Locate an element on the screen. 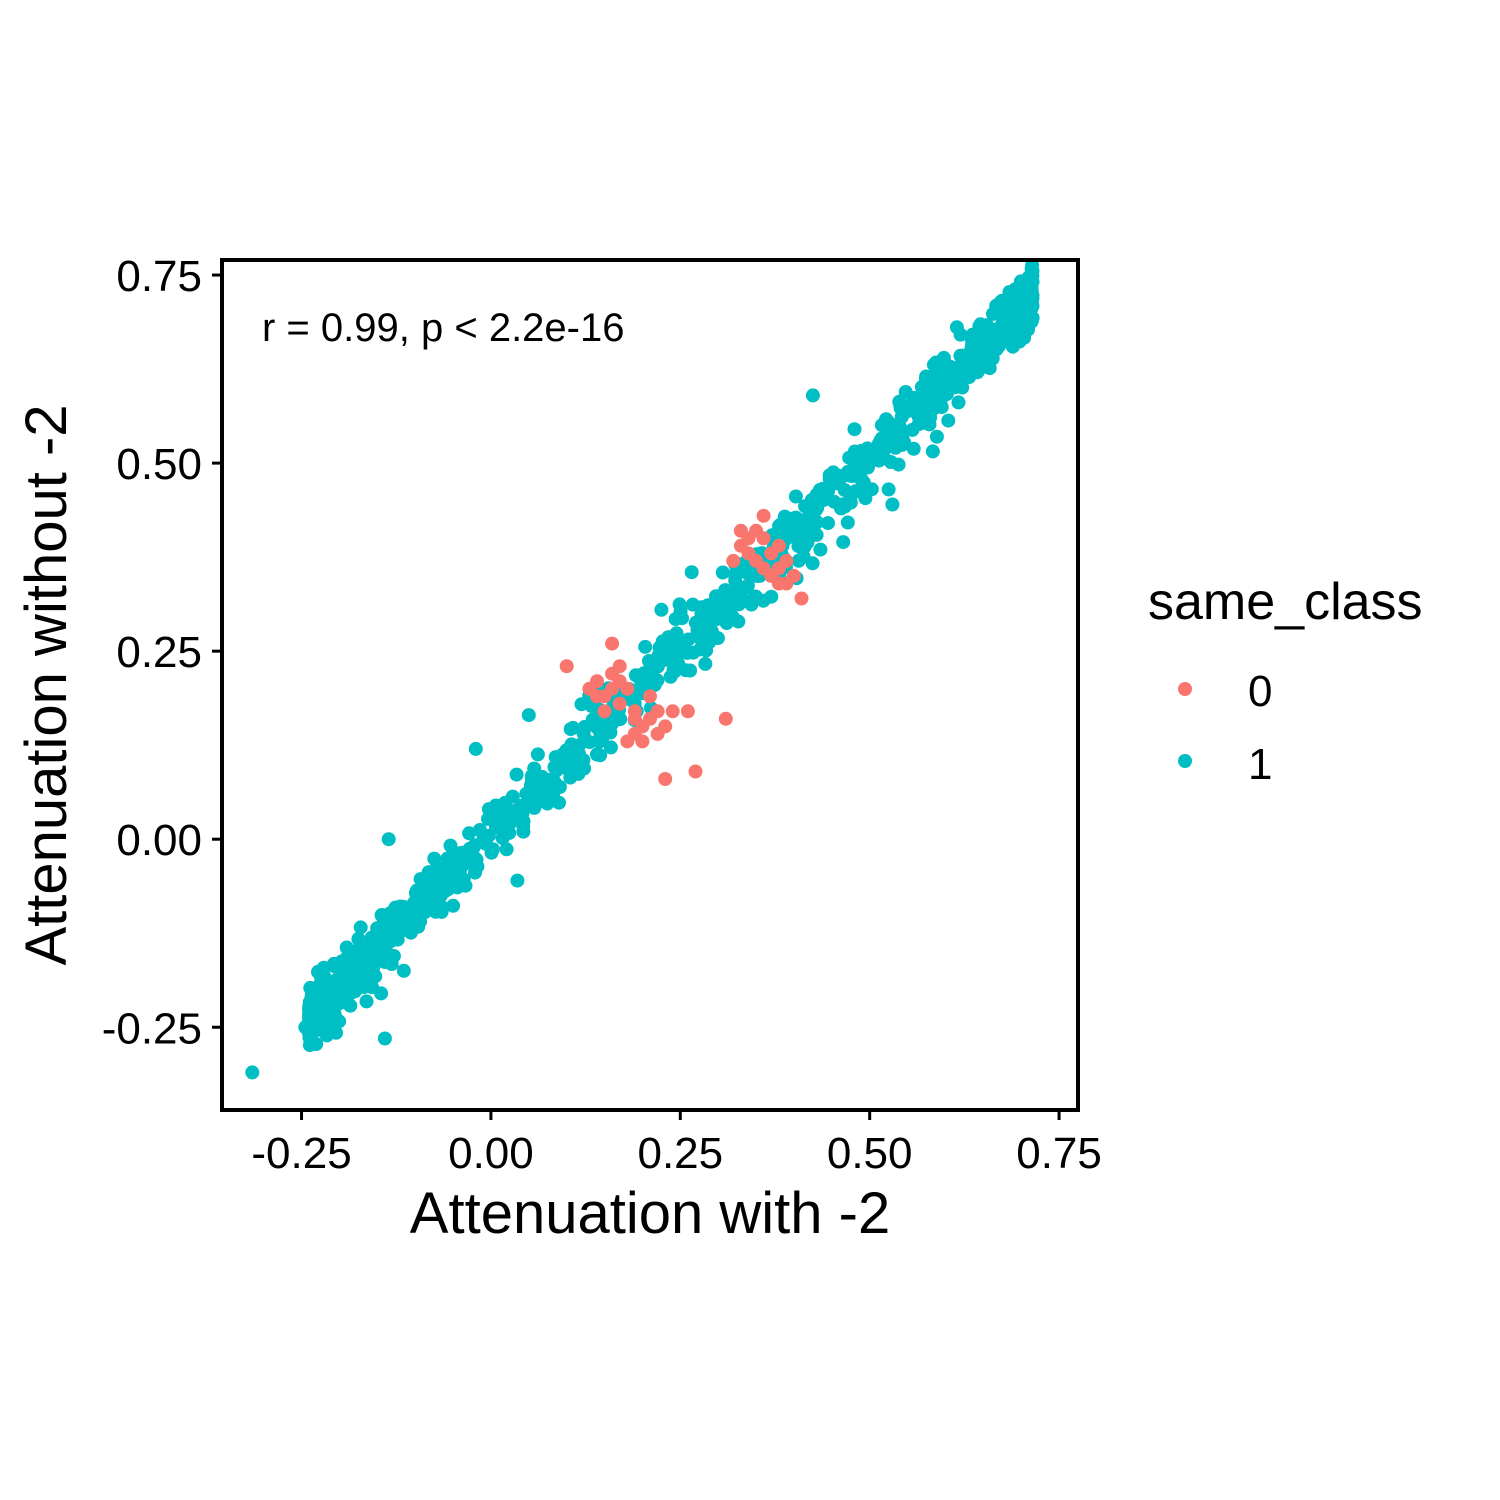 This screenshot has height=1500, width=1500. correlation-annotation: r = 0.99, p < 2.2e-16 is located at coordinates (443, 328).